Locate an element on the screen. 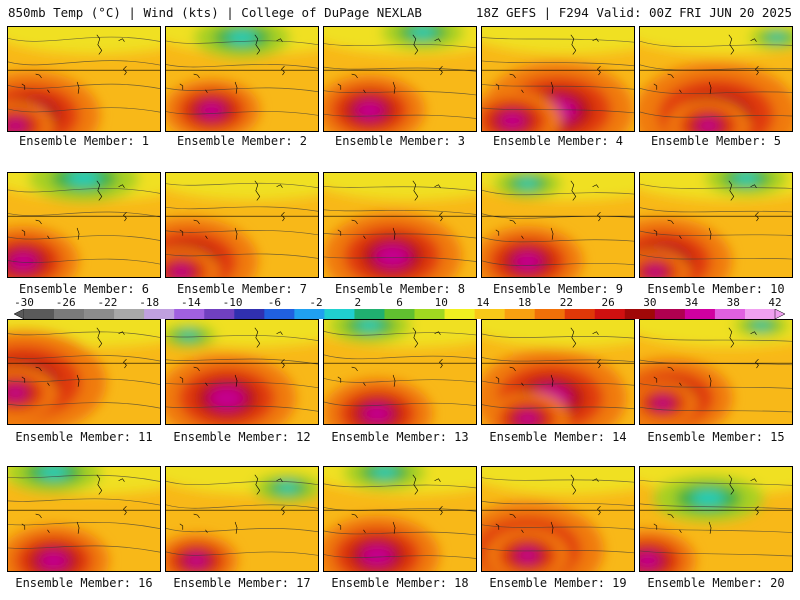 The image size is (800, 600). colorbar-min-arrow is located at coordinates (19, 314).